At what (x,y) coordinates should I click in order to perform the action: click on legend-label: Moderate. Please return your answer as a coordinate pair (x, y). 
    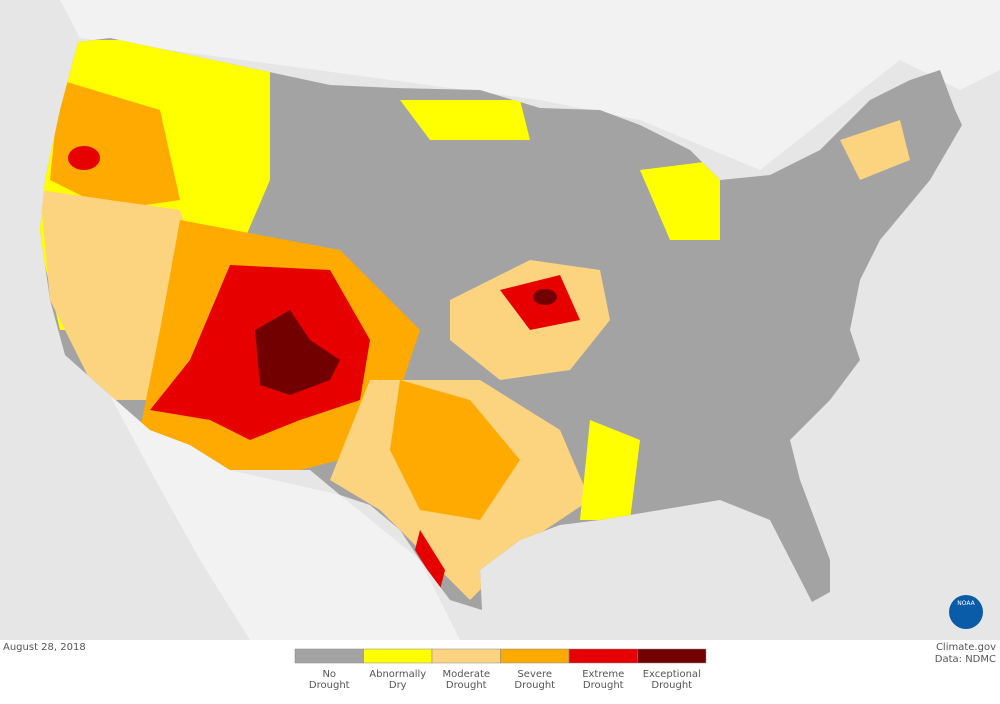
    Looking at the image, I should click on (466, 674).